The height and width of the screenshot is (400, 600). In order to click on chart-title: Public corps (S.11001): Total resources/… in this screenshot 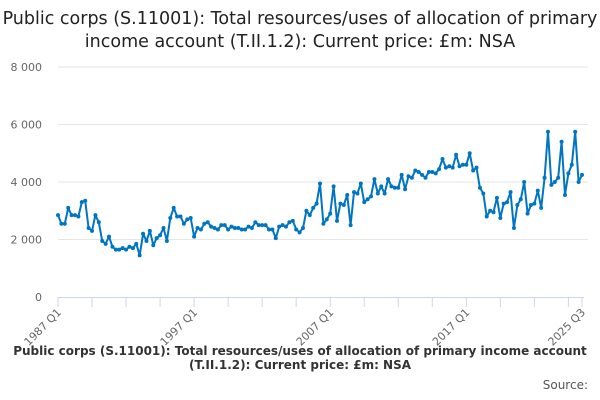, I will do `click(300, 30)`.